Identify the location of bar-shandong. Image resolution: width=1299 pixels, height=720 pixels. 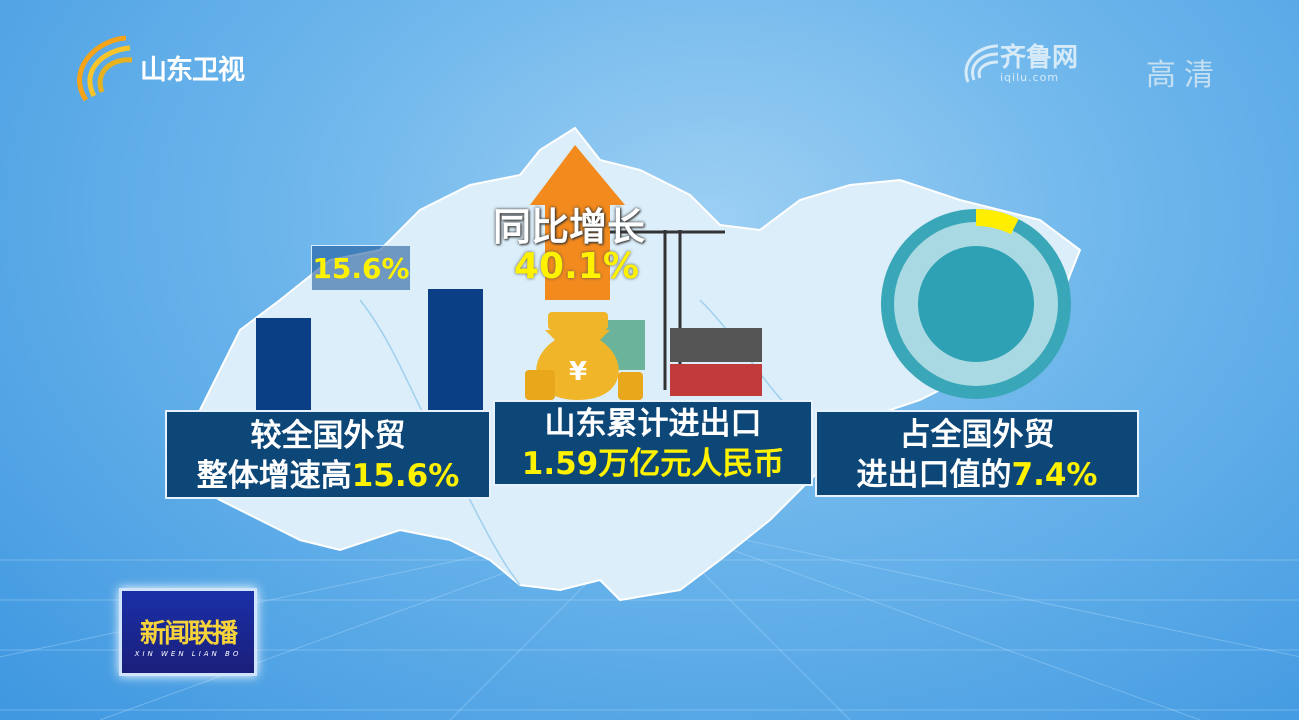
(455, 349).